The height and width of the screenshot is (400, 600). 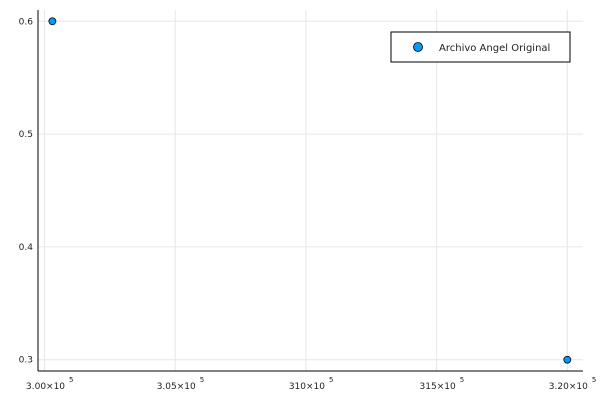 I want to click on x-tick-labels: 3.00×10 5 3.05×10 5 310×10 5 315×10 5 3.20×10 5, so click(x=311, y=384).